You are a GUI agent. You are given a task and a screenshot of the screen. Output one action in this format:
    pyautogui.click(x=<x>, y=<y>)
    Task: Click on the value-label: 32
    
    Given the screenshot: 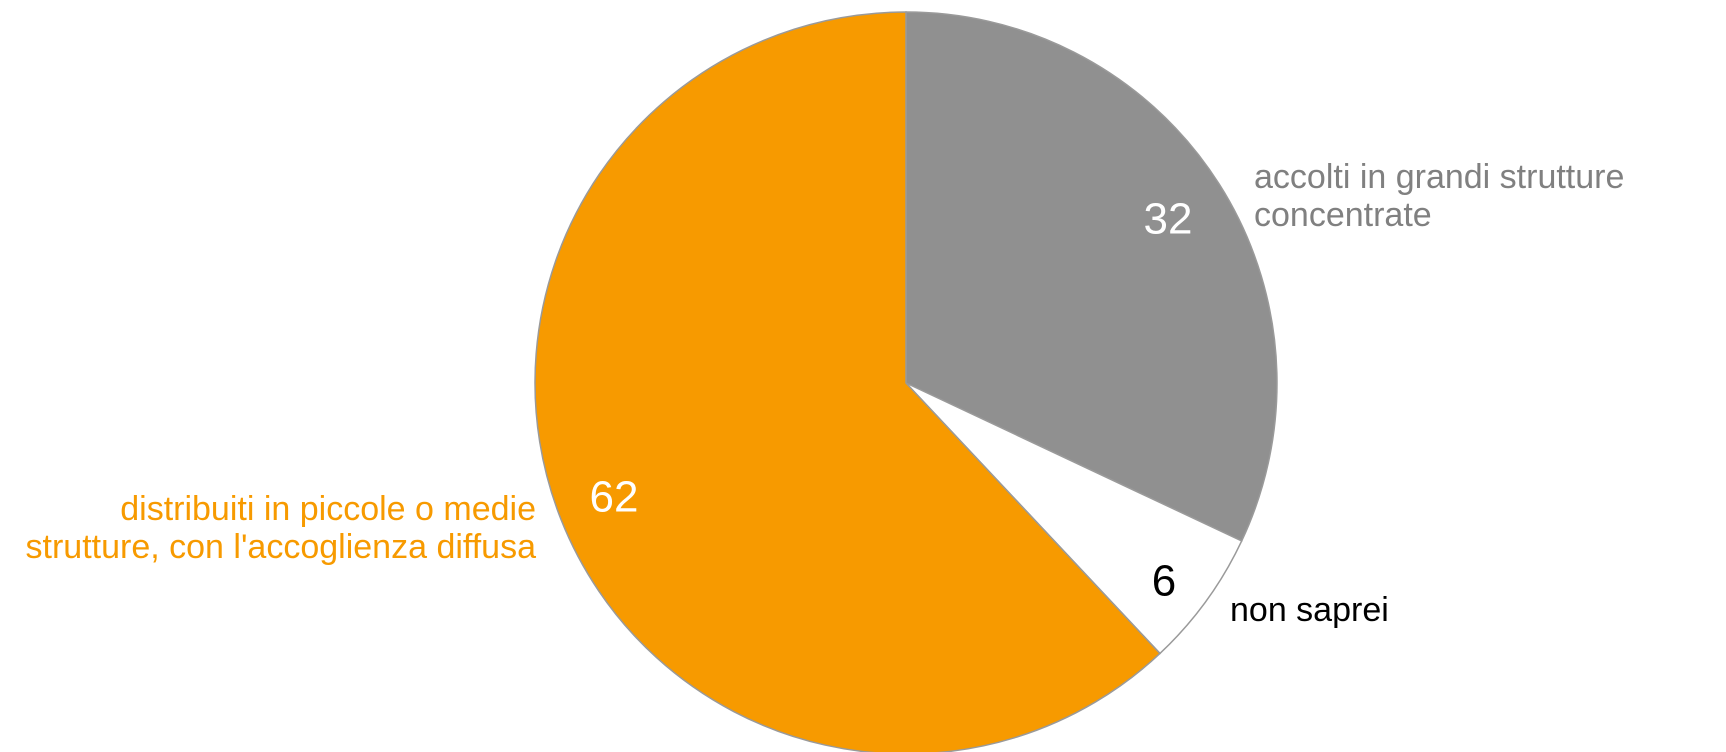 What is the action you would take?
    pyautogui.click(x=1168, y=219)
    